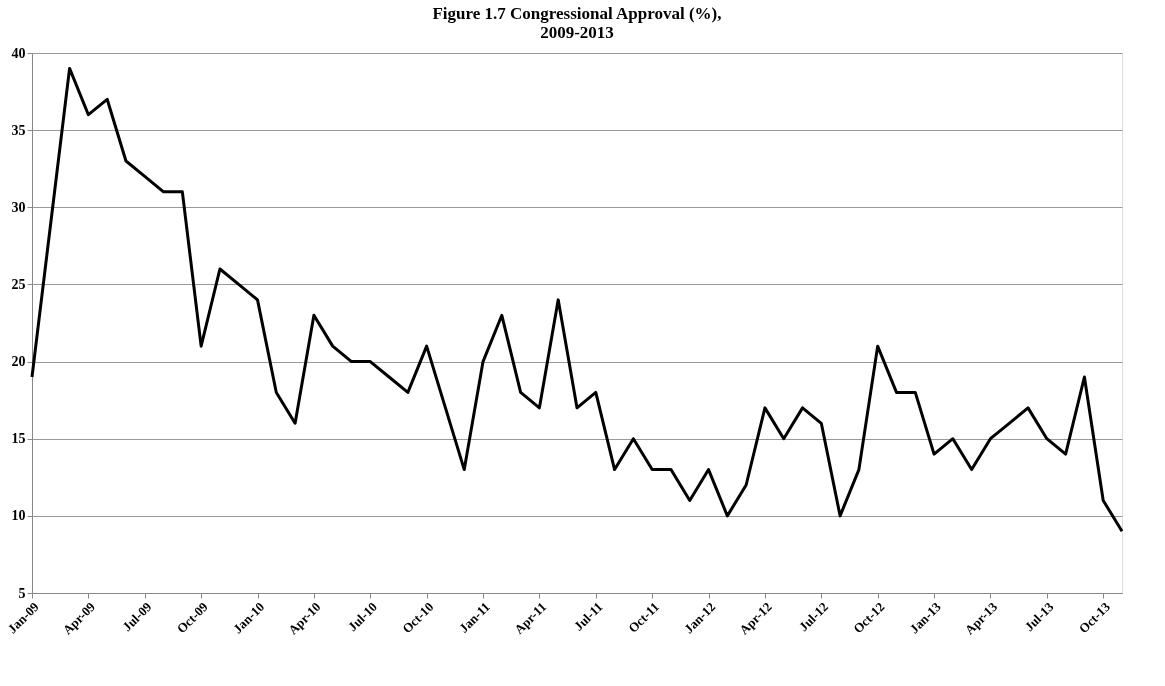  What do you see at coordinates (18, 284) in the screenshot?
I see `y-tick-label: 25` at bounding box center [18, 284].